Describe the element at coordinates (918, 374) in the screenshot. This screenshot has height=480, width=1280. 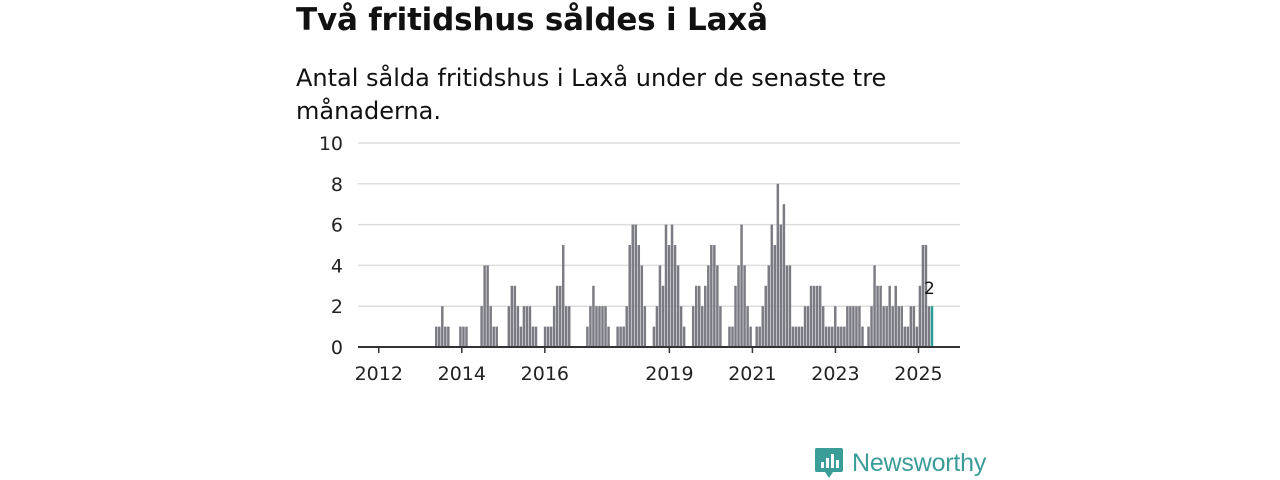
I see `x-tick-label: 2025` at that location.